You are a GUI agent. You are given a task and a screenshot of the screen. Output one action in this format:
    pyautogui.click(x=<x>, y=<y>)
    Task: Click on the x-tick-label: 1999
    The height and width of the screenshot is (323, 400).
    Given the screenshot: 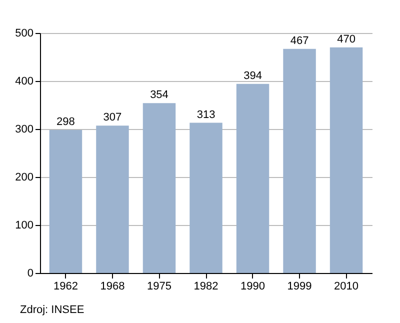 What is the action you would take?
    pyautogui.click(x=299, y=286)
    